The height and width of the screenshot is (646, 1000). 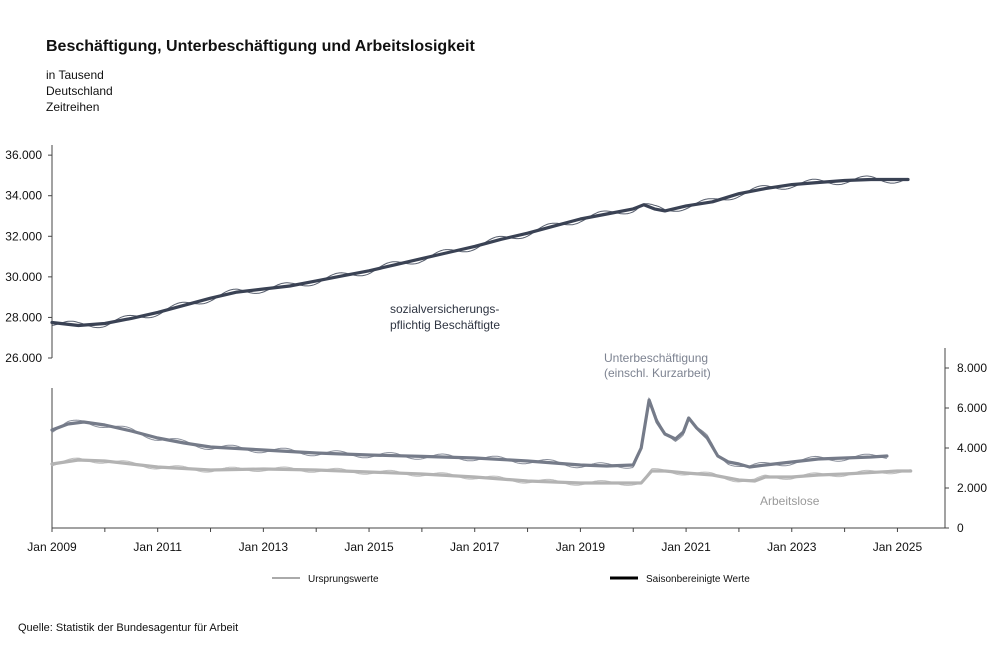 What do you see at coordinates (656, 358) in the screenshot?
I see `annotation-unterbeschaeftigung-line1: Unterbeschäftigung` at bounding box center [656, 358].